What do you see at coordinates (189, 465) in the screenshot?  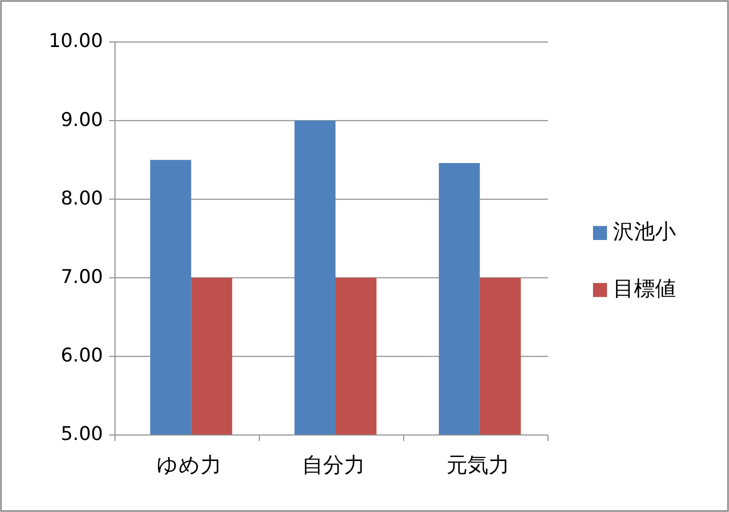 I see `x-tick-label: ゆめ力` at bounding box center [189, 465].